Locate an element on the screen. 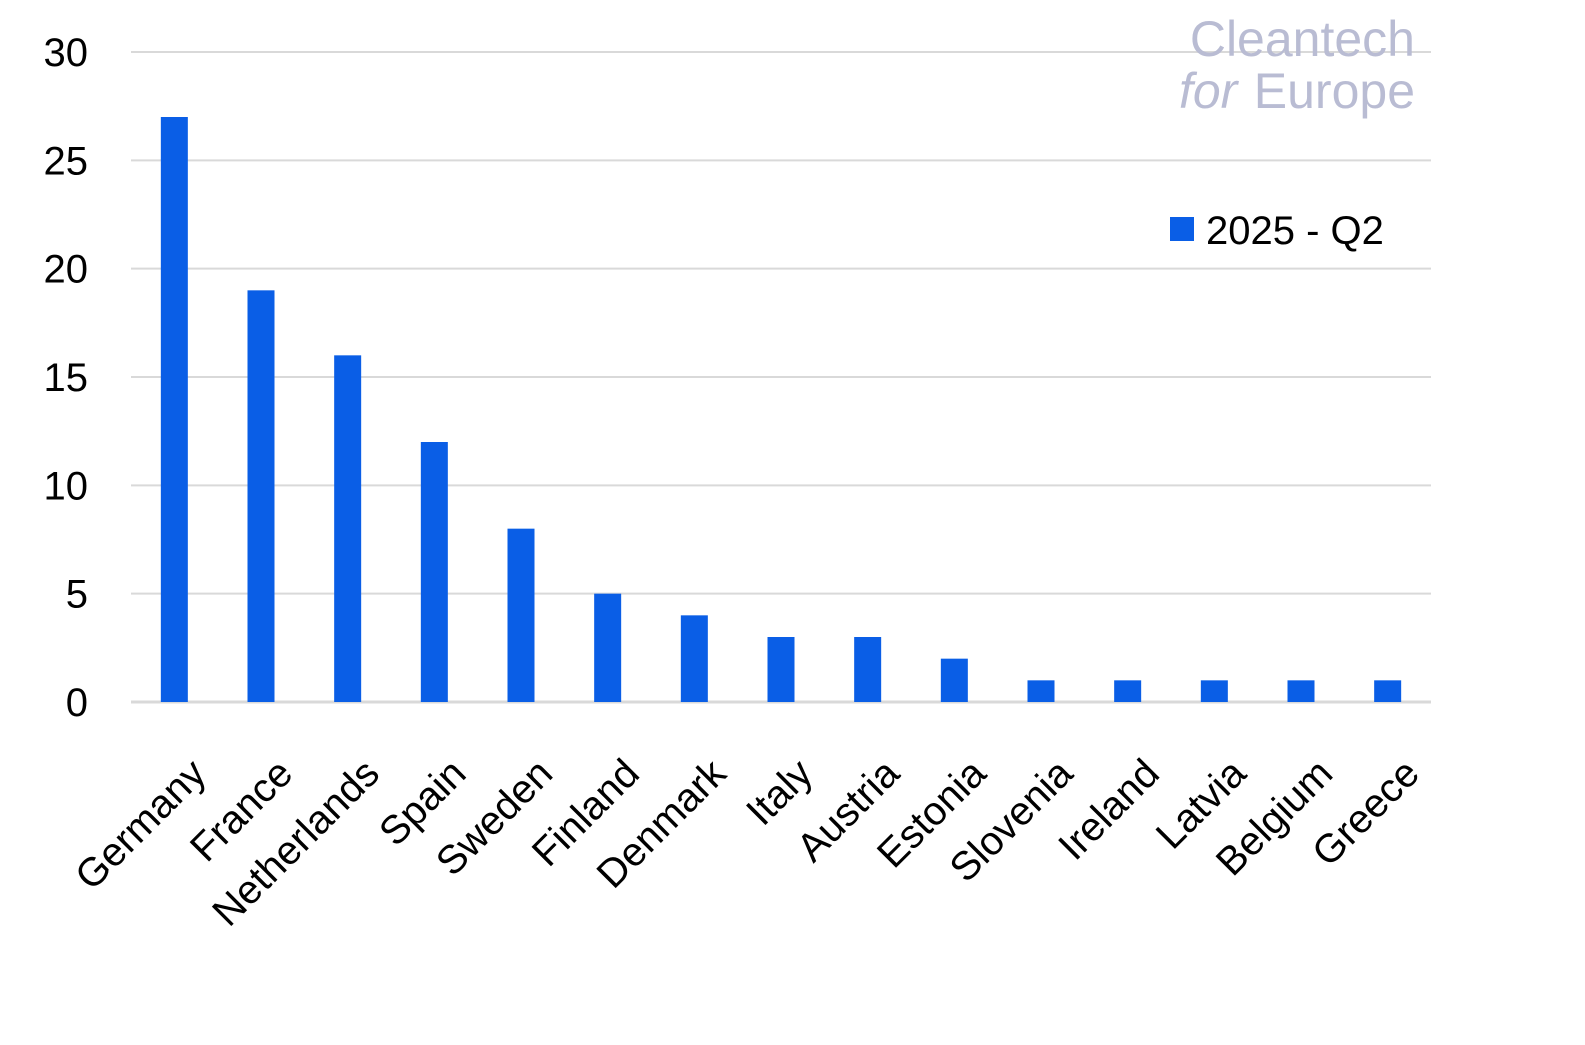 Image resolution: width=1585 pixels, height=1045 pixels. y-tick-label: 5 is located at coordinates (77, 595).